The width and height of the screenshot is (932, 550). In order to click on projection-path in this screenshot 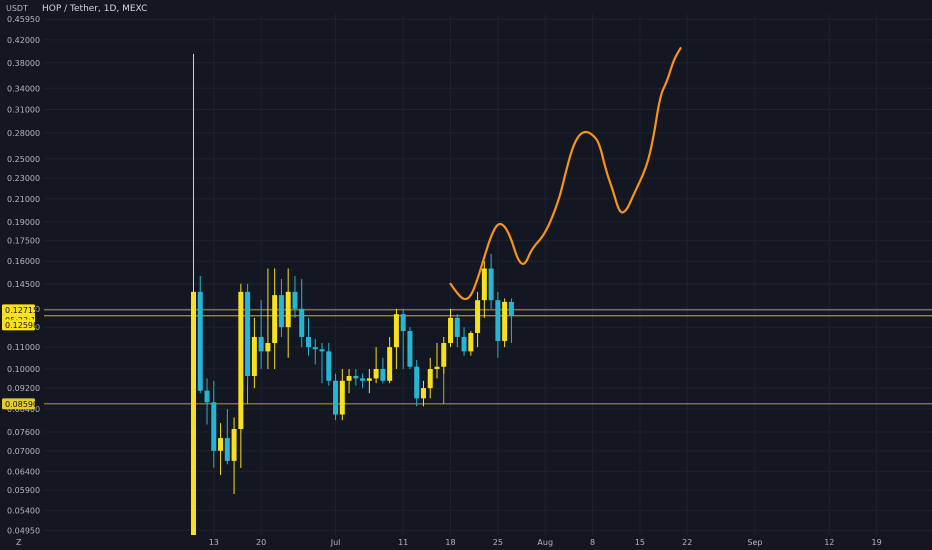, I will do `click(565, 174)`.